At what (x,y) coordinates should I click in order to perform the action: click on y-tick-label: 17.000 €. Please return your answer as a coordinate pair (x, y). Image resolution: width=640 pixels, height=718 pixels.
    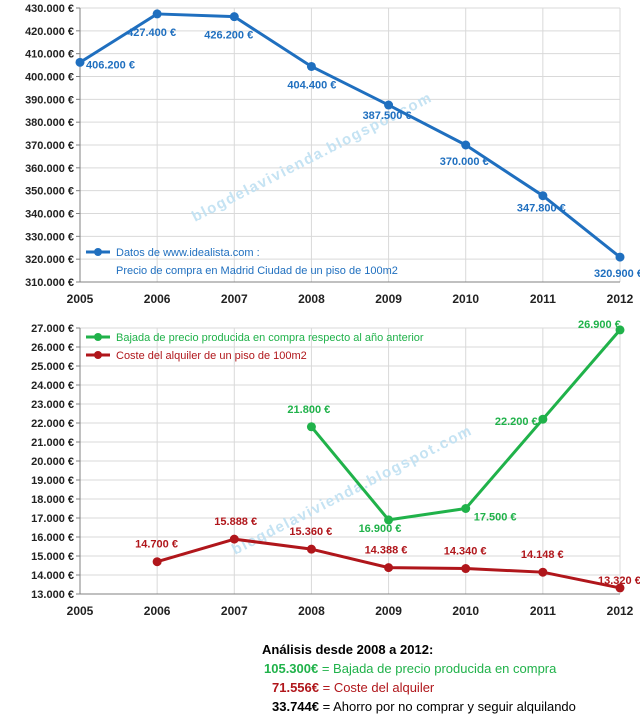
    Looking at the image, I should click on (52, 519).